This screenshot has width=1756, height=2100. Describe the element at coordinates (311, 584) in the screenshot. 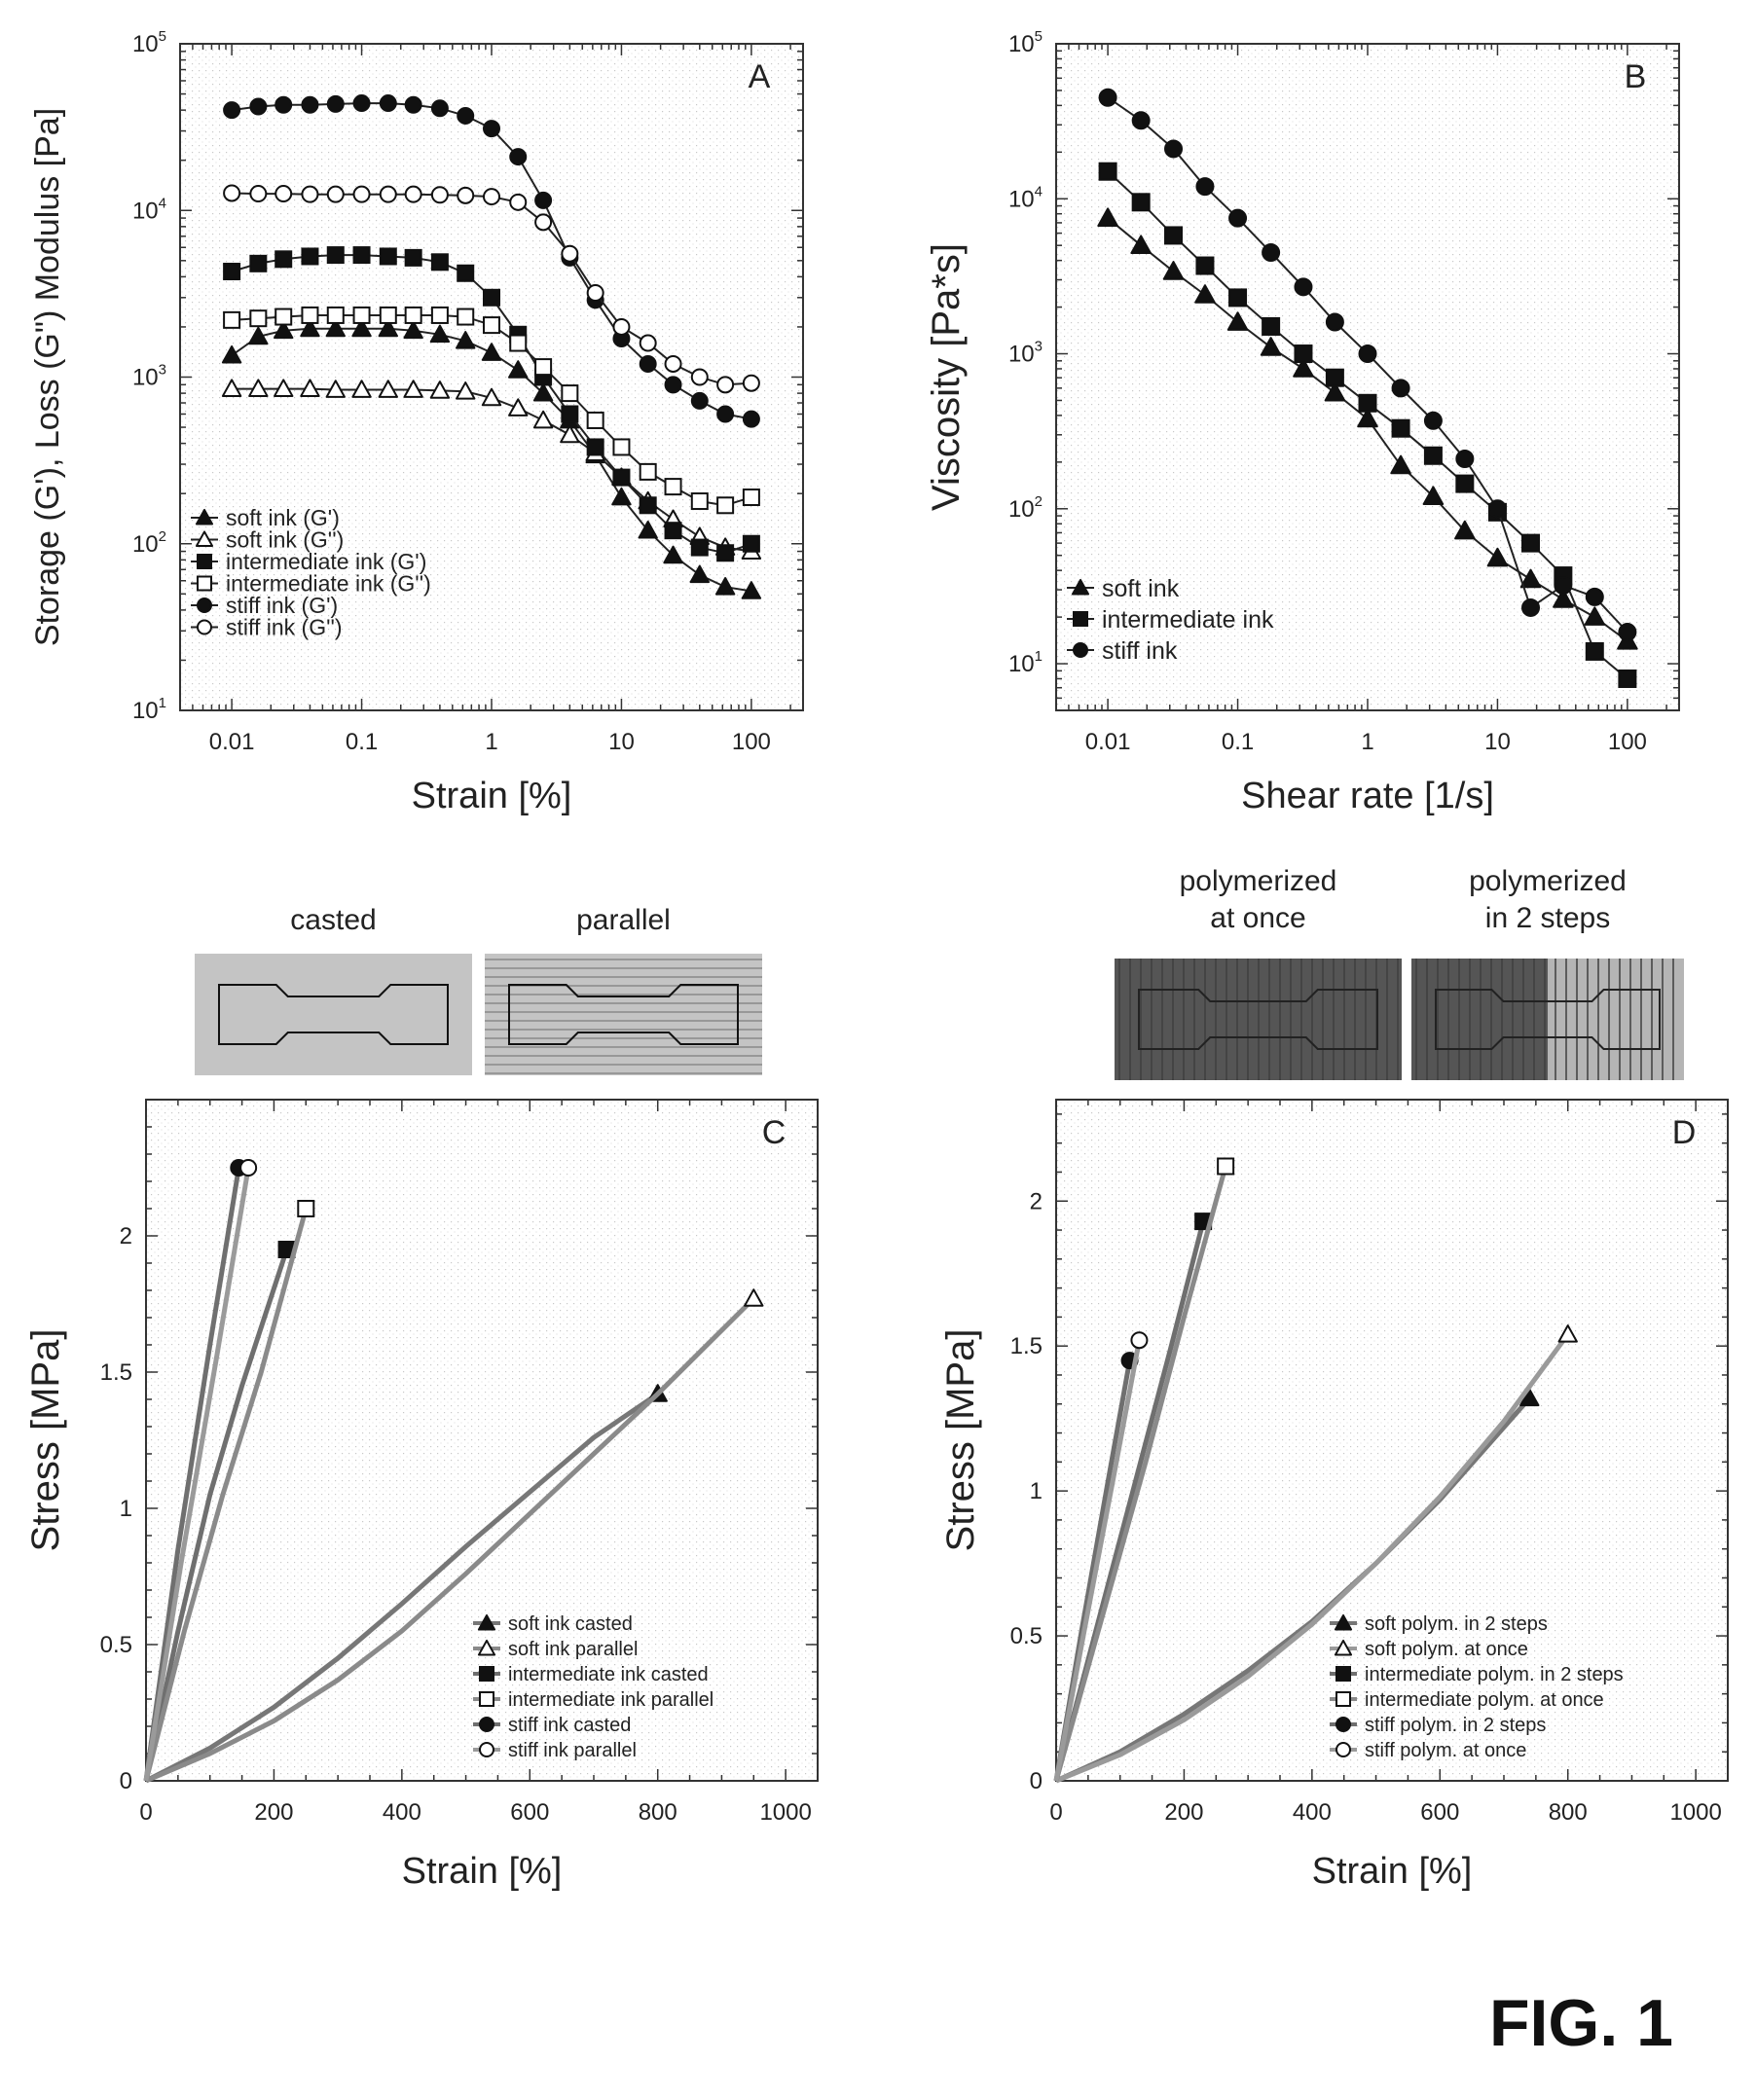

I see `legend-item-intermediate-ink-g: intermediate ink (G'')` at that location.